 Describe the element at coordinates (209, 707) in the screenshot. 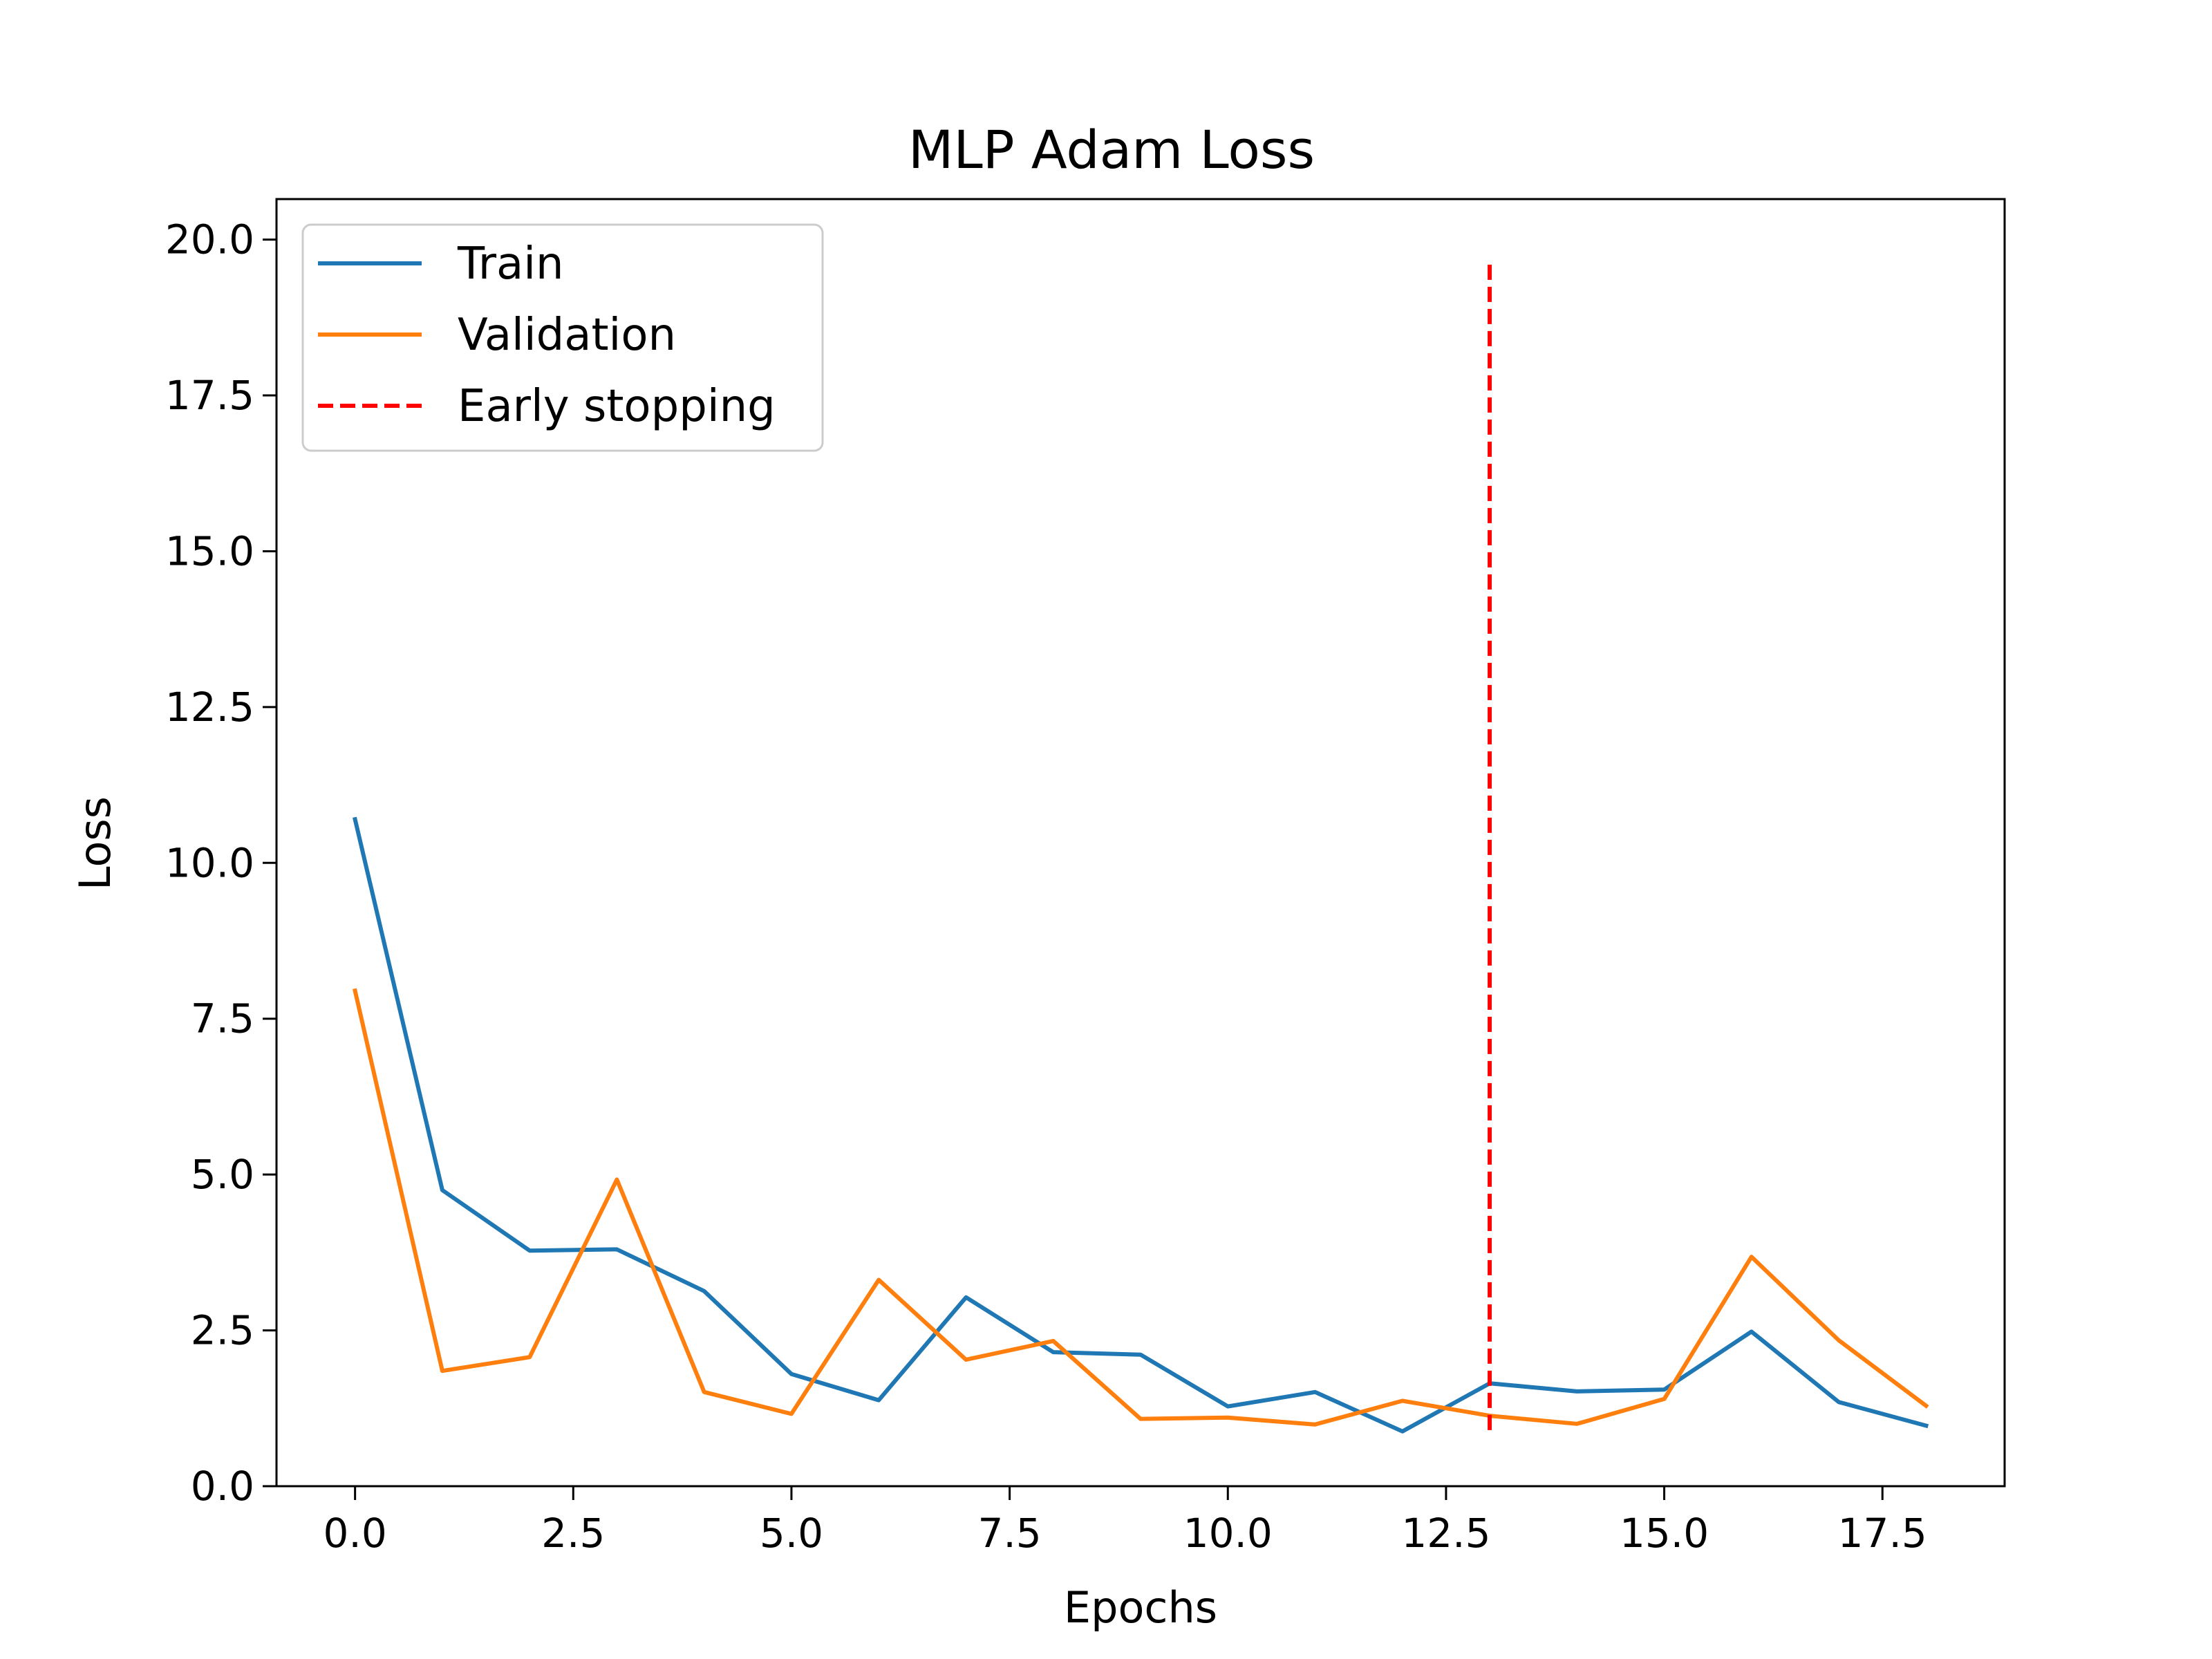

I see `y-tick-label: 12.5` at that location.